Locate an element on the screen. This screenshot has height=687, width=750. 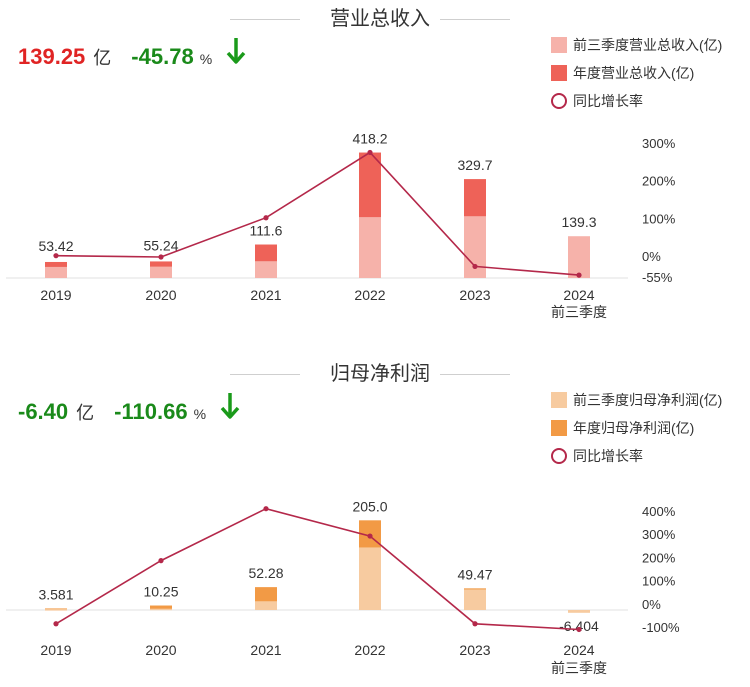
chart-title-row: 归母净利润 is located at coordinates (375, 375).